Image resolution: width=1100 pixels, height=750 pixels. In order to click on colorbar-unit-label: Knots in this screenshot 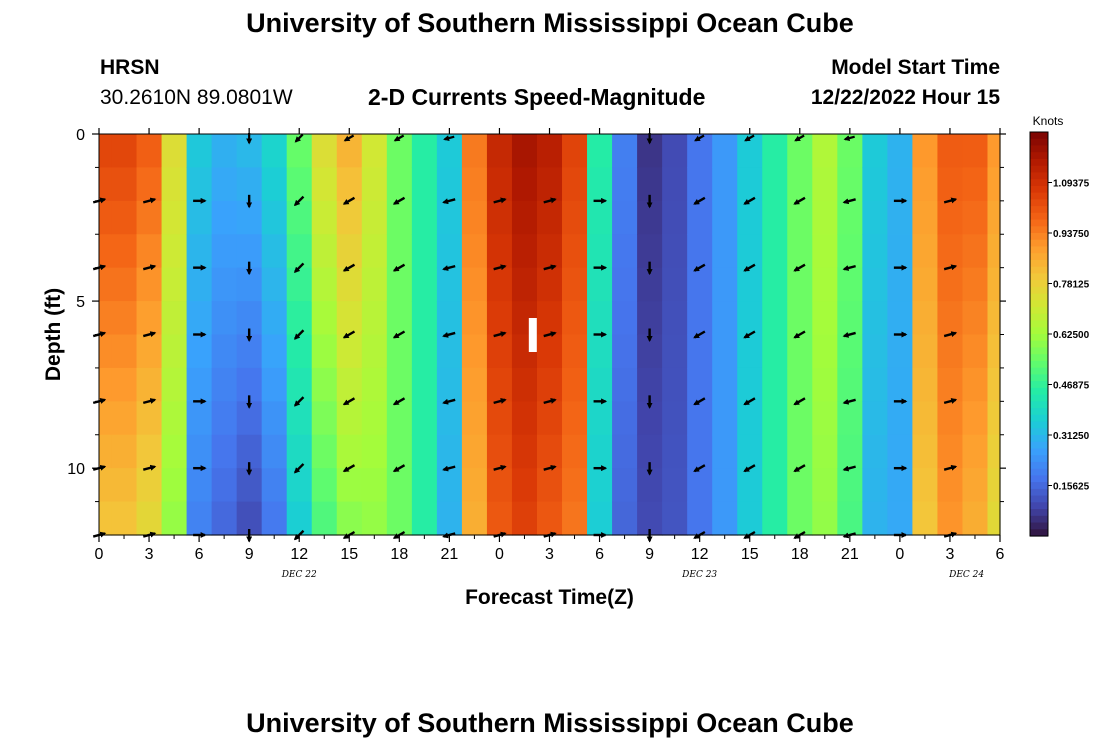, I will do `click(1048, 121)`.